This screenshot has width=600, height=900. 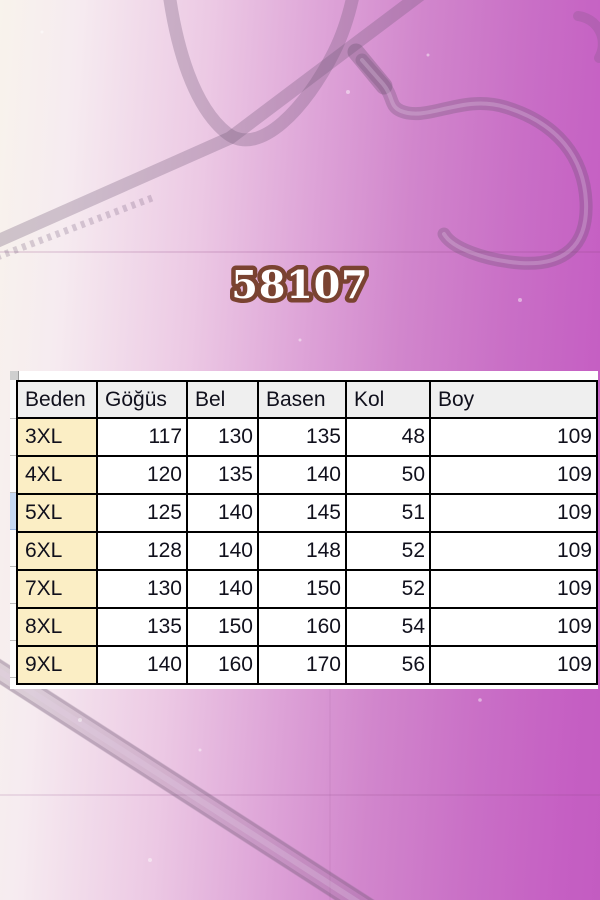 What do you see at coordinates (302, 665) in the screenshot?
I see `table-cell: 170` at bounding box center [302, 665].